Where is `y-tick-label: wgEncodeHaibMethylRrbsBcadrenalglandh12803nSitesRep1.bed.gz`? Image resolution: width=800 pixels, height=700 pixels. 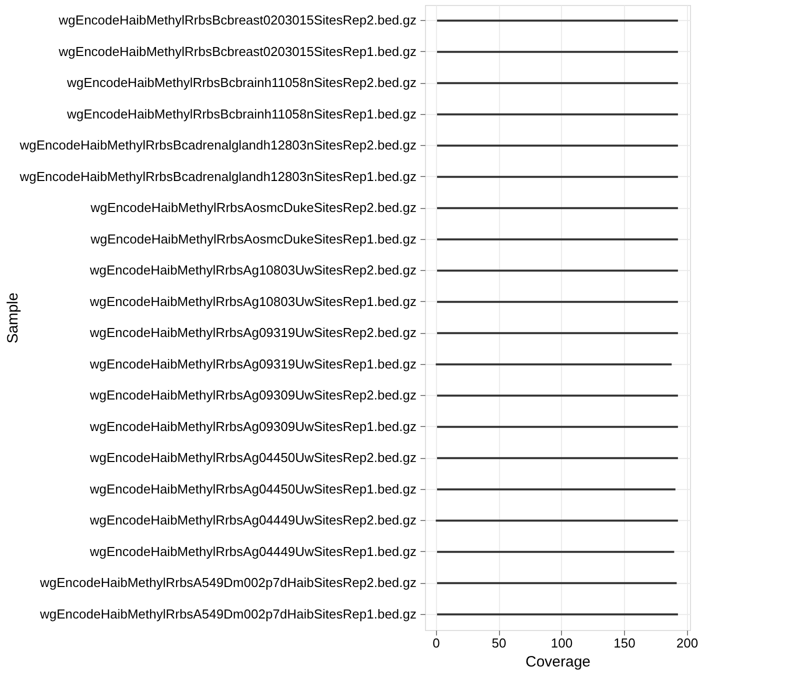 y-tick-label: wgEncodeHaibMethylRrbsBcadrenalglandh12803nSitesRep1.bed.gz is located at coordinates (217, 176).